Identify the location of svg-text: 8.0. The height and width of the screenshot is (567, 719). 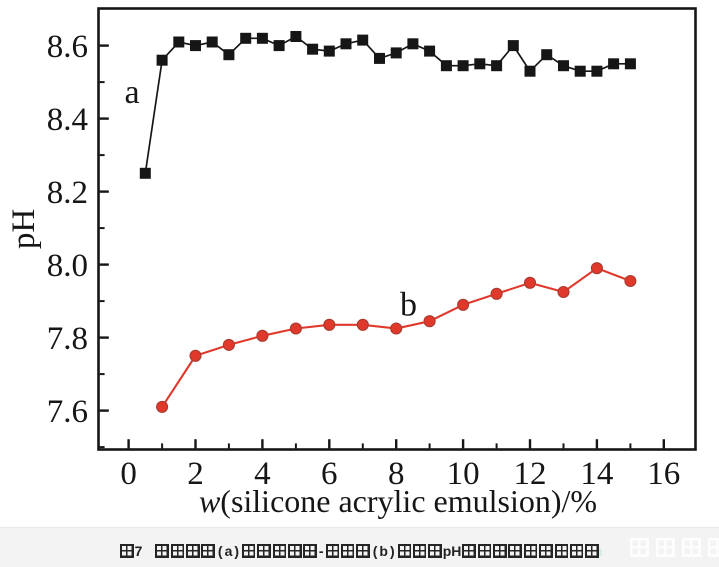
(67, 266).